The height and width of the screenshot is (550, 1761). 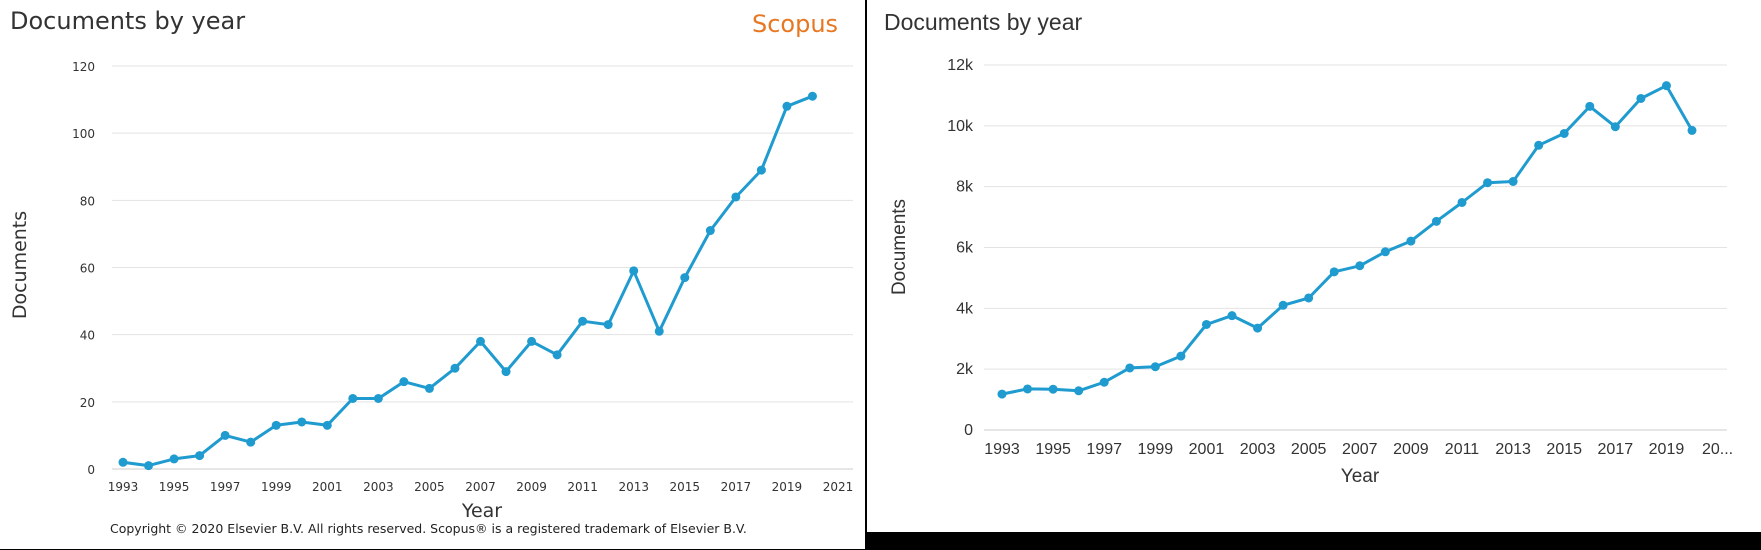 What do you see at coordinates (838, 487) in the screenshot?
I see `x-tick-label: 2021` at bounding box center [838, 487].